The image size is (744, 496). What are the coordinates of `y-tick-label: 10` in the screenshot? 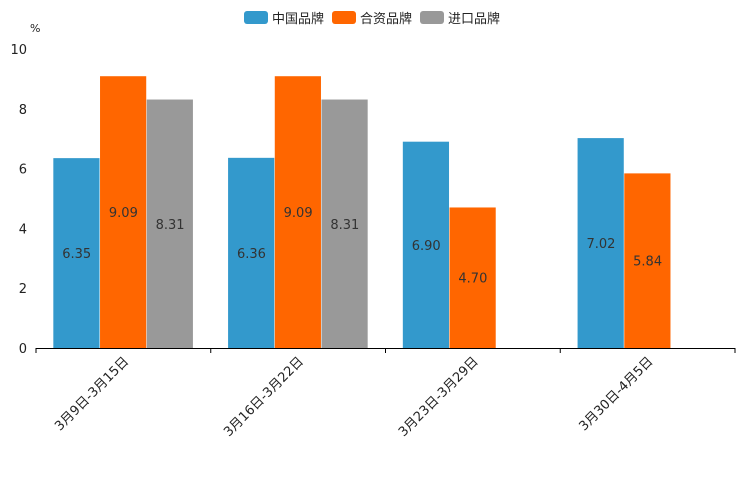 It's located at (18, 50).